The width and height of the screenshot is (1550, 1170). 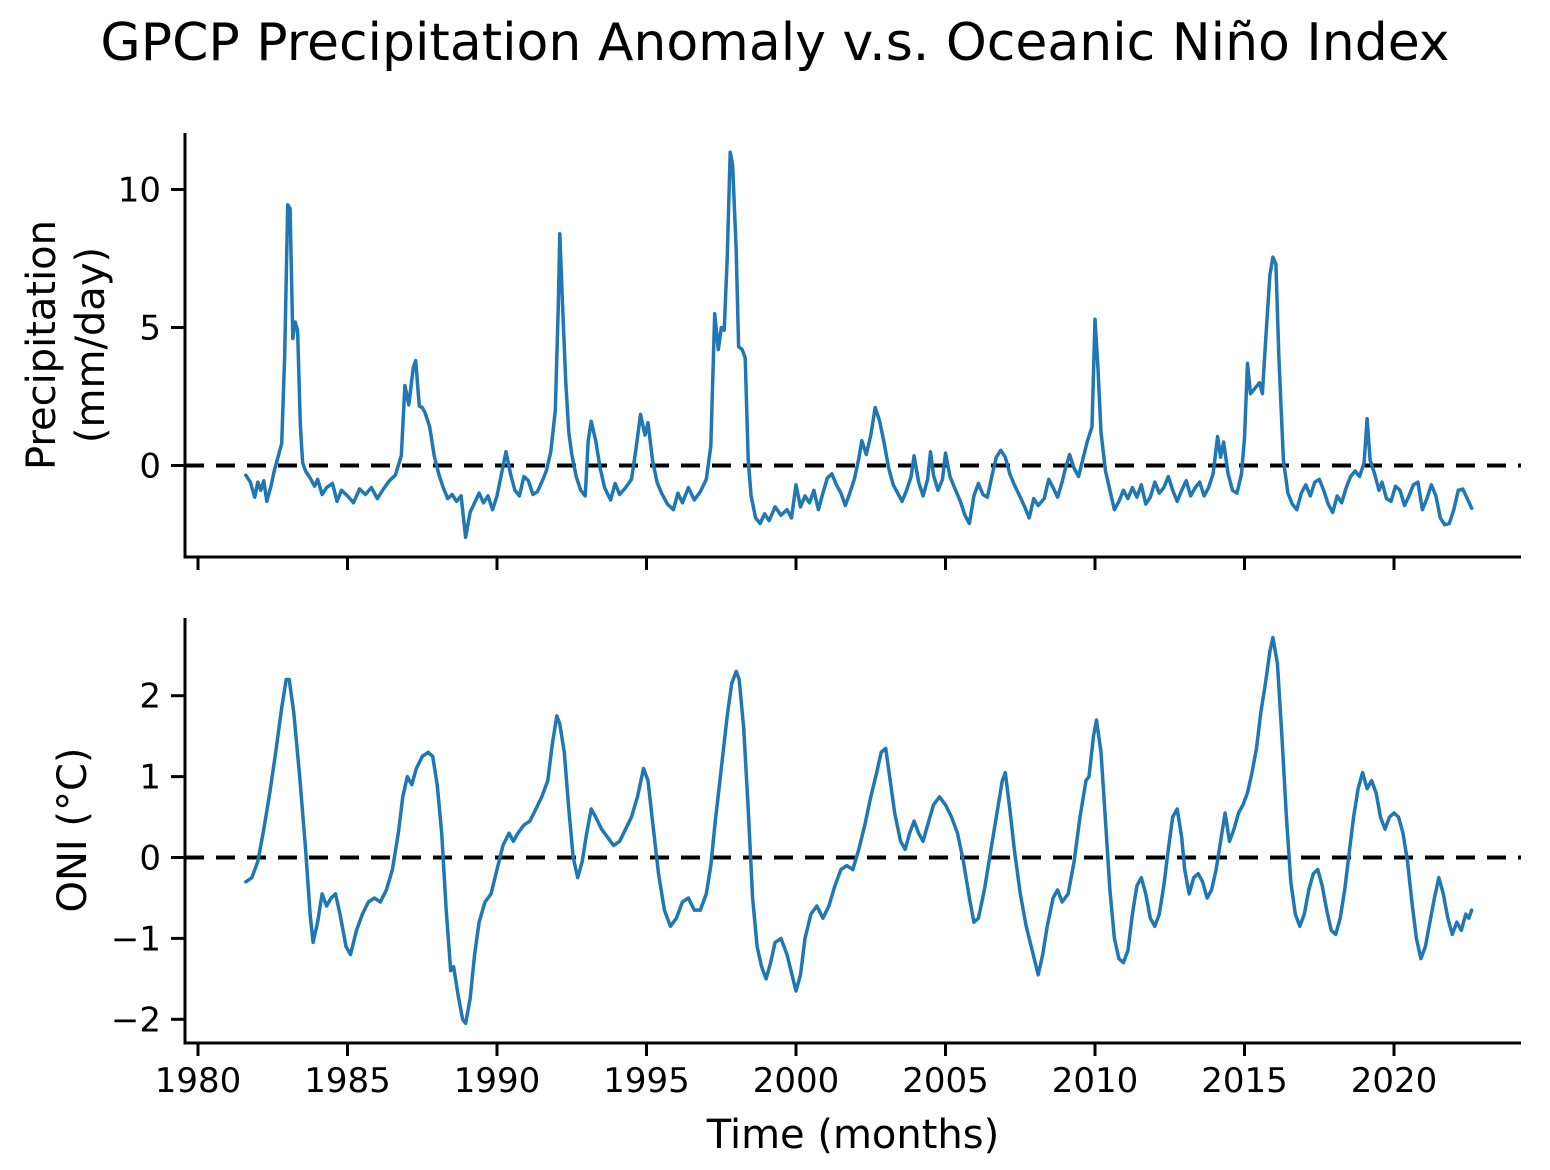 I want to click on oni-xtick-label: 2005, so click(x=945, y=1081).